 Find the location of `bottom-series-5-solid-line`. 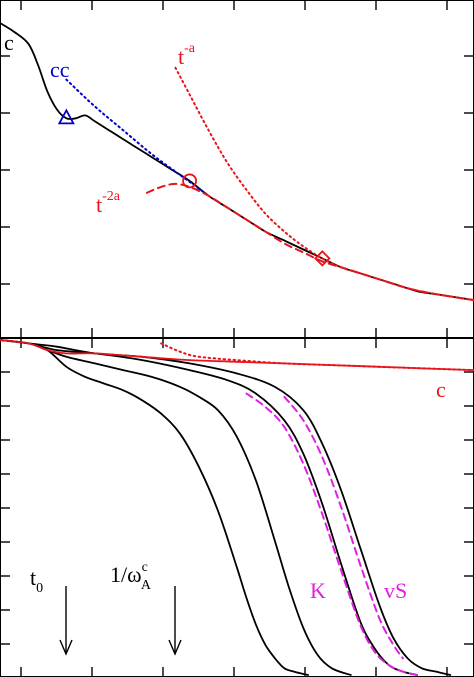

bottom-series-5-solid-line is located at coordinates (237, 355).